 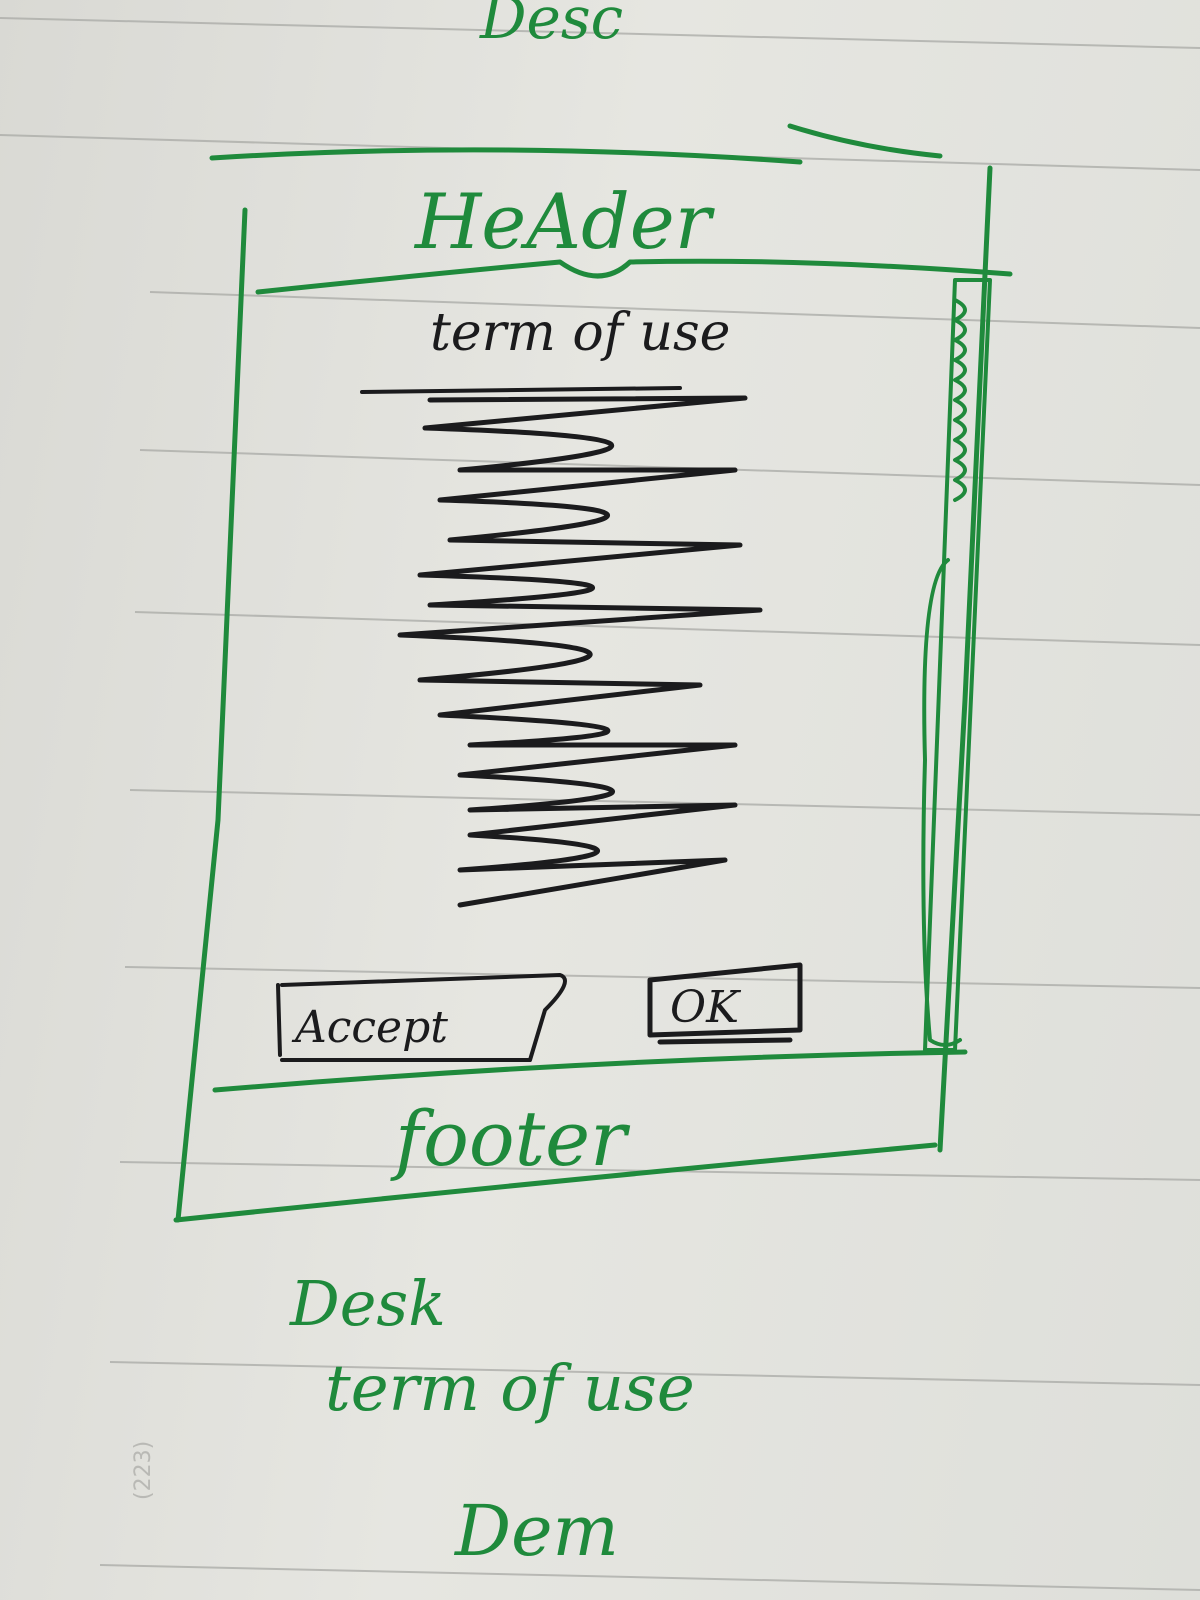 What do you see at coordinates (580, 651) in the screenshot?
I see `scribble-text-icon` at bounding box center [580, 651].